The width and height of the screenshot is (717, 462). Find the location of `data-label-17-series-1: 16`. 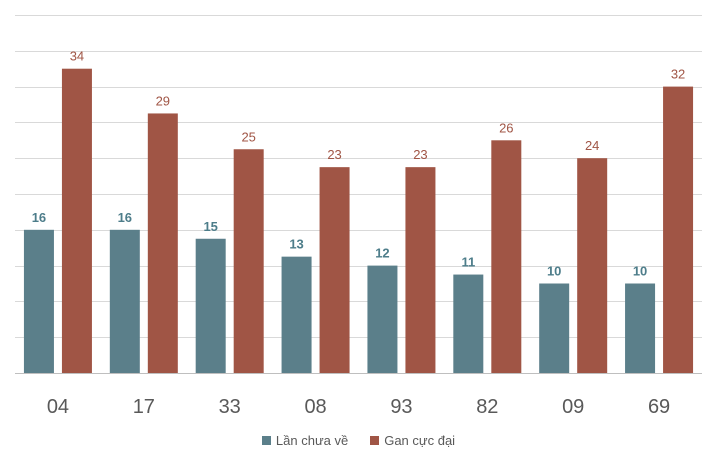

data-label-17-series-1: 16 is located at coordinates (125, 217).